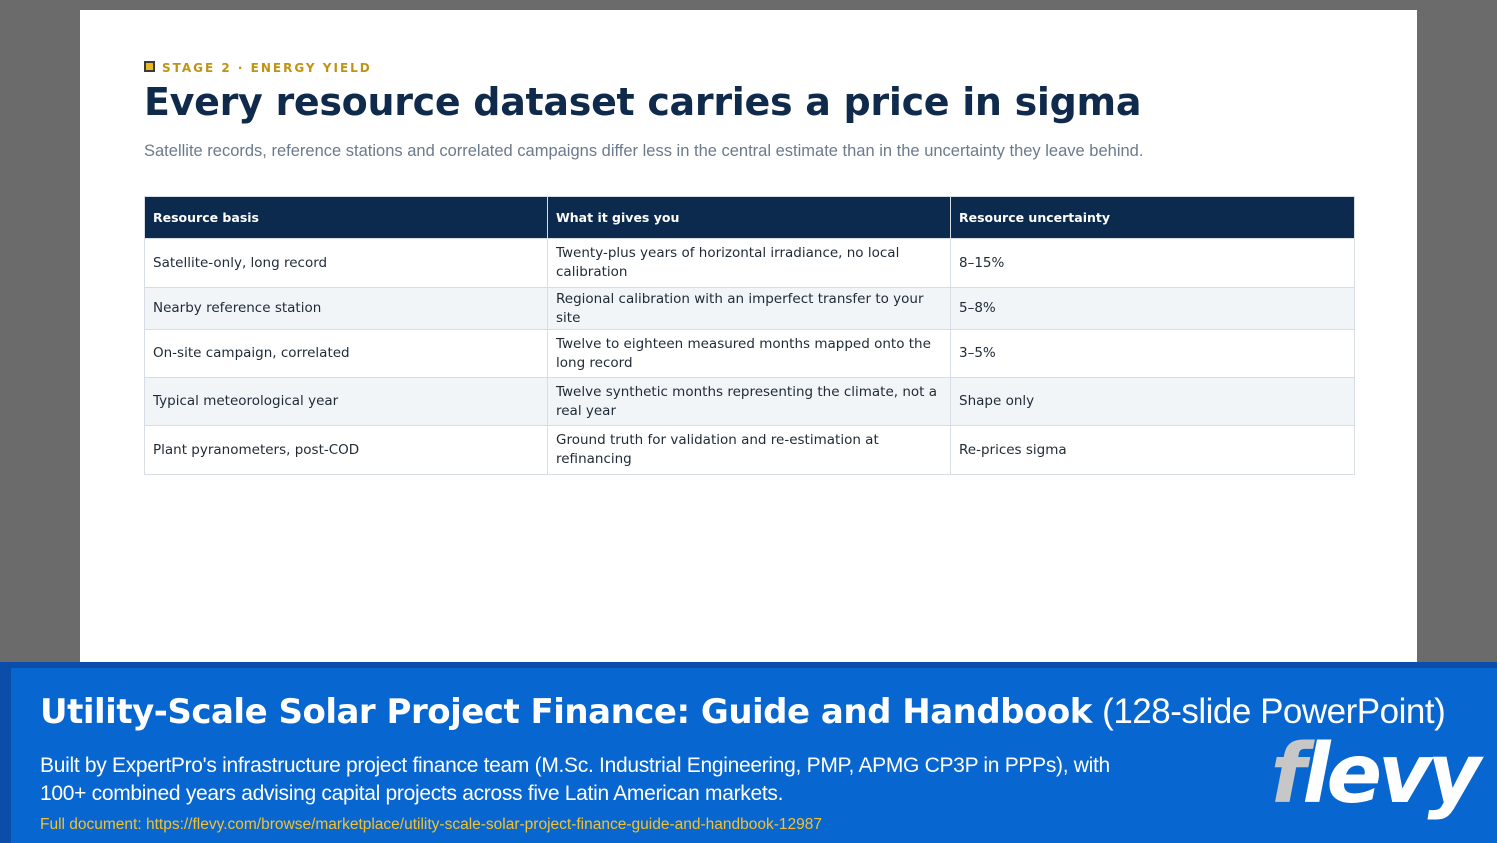 The height and width of the screenshot is (843, 1497). Describe the element at coordinates (1152, 263) in the screenshot. I see `table-cell: 8–15%` at that location.